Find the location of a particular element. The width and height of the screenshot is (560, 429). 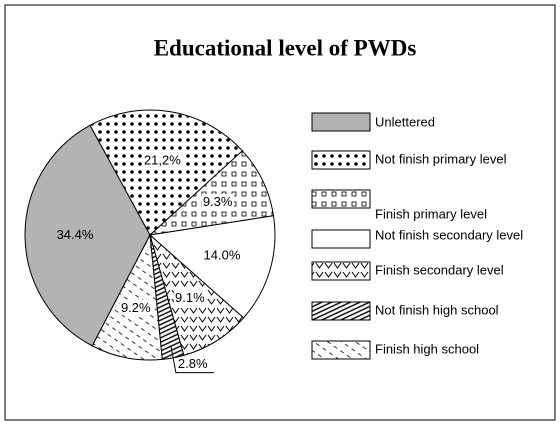

legend-label: Not finish primary level is located at coordinates (441, 158).